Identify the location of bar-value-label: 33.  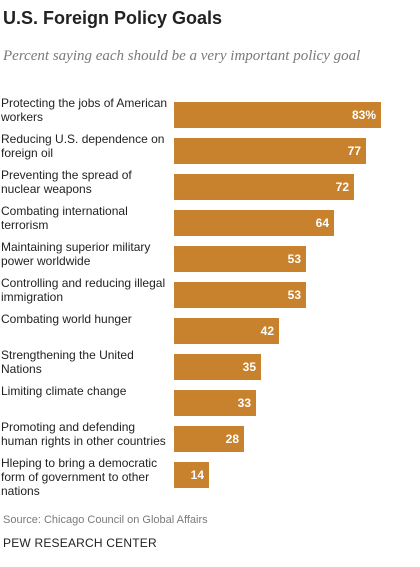
(244, 403).